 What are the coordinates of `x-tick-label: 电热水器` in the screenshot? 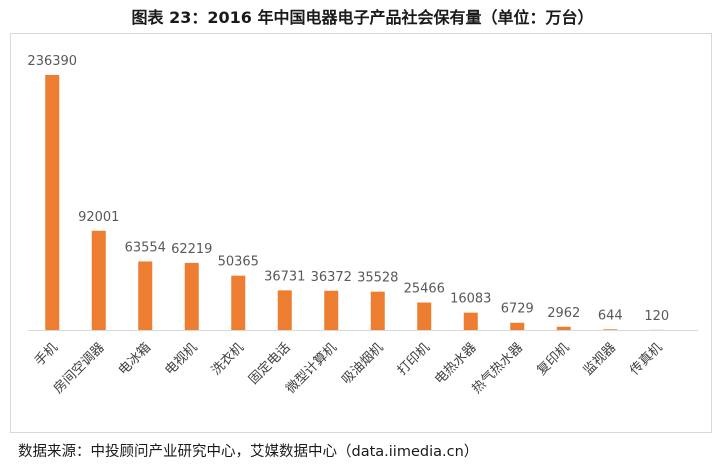 It's located at (455, 363).